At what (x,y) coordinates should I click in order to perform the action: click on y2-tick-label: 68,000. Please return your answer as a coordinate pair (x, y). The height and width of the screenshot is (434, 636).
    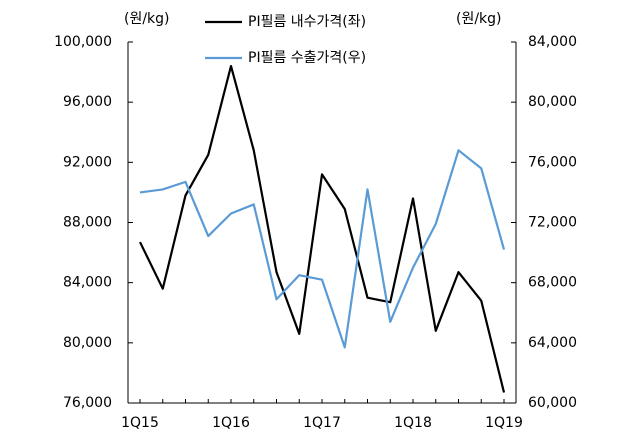
    Looking at the image, I should click on (552, 283).